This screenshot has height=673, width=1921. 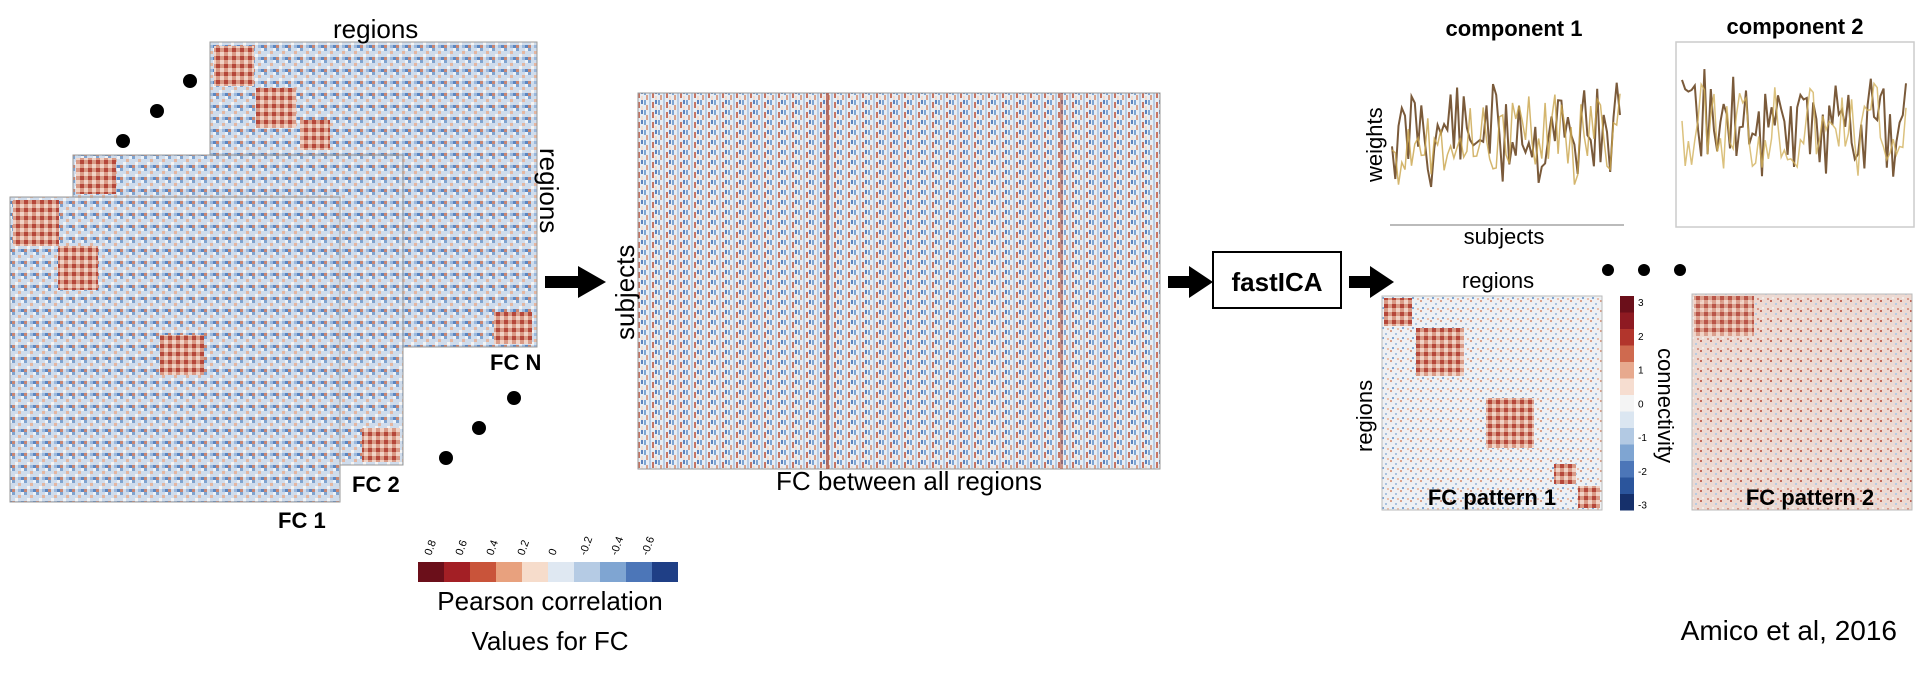 I want to click on ellipsis-dots-top, so click(x=156, y=111).